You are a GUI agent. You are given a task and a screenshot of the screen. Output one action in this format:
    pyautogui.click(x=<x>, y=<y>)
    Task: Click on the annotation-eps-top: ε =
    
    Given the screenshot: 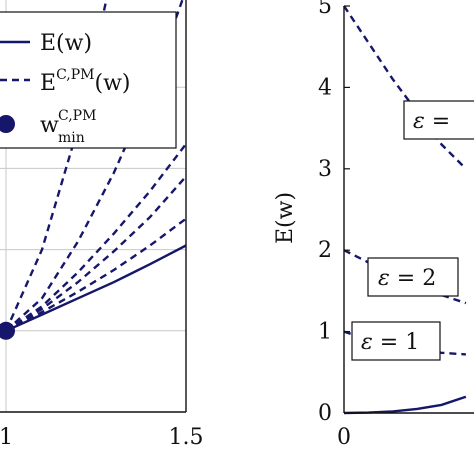 What is the action you would take?
    pyautogui.click(x=438, y=120)
    